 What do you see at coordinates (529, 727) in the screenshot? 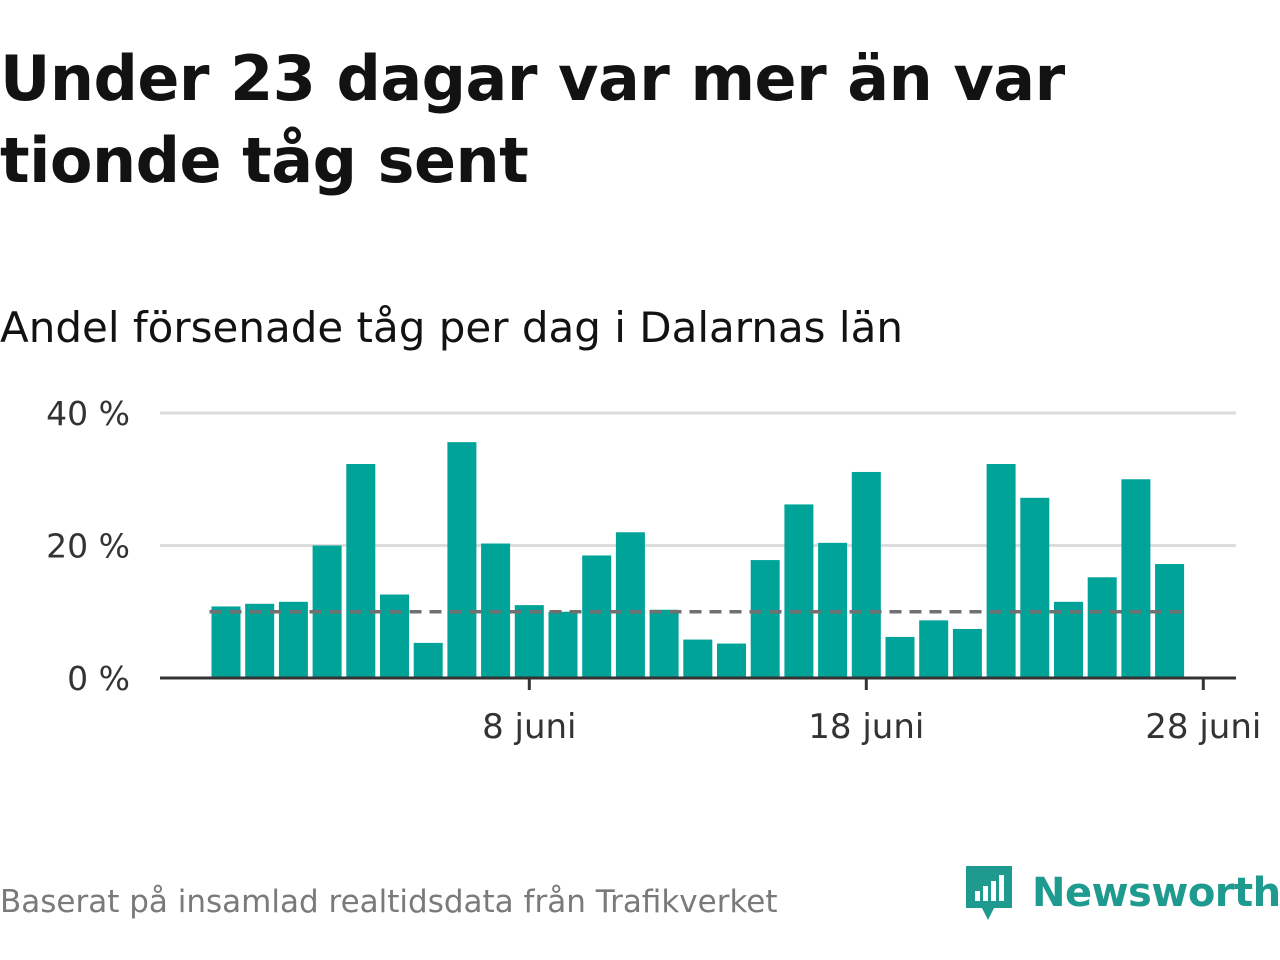
I see `x-tick-label: 8 juni` at bounding box center [529, 727].